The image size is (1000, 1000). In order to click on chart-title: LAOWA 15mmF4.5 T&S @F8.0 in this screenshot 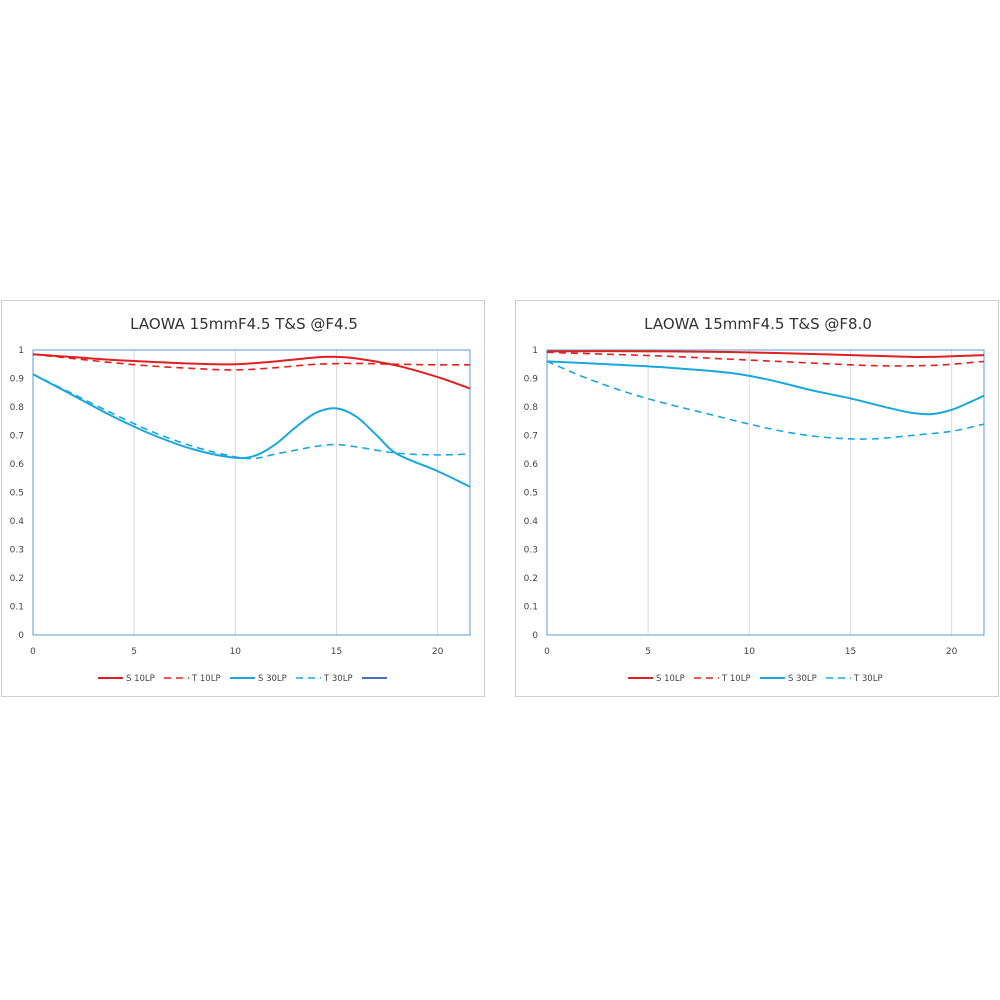, I will do `click(758, 324)`.